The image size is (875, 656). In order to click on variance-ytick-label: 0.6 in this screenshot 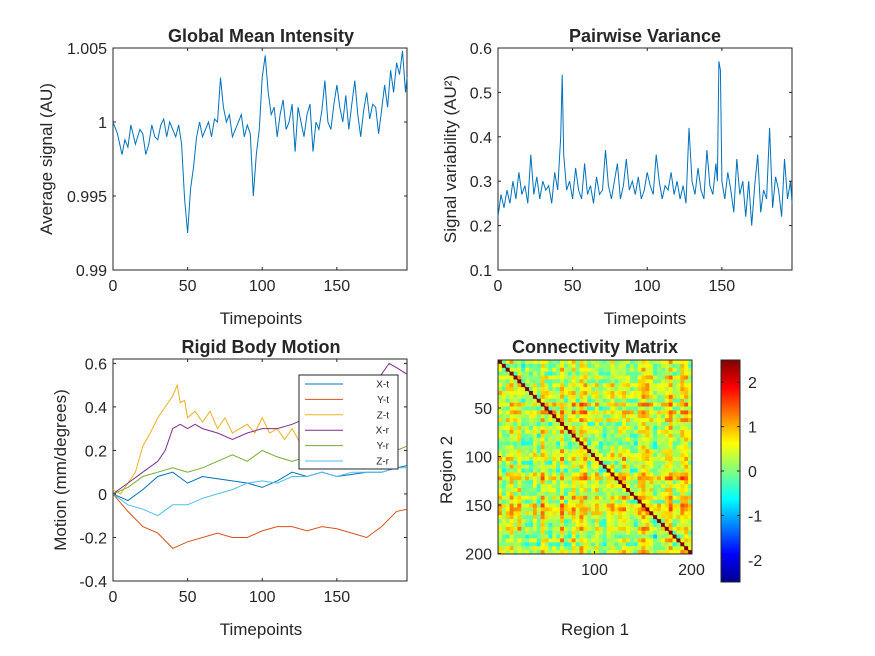, I will do `click(481, 49)`.